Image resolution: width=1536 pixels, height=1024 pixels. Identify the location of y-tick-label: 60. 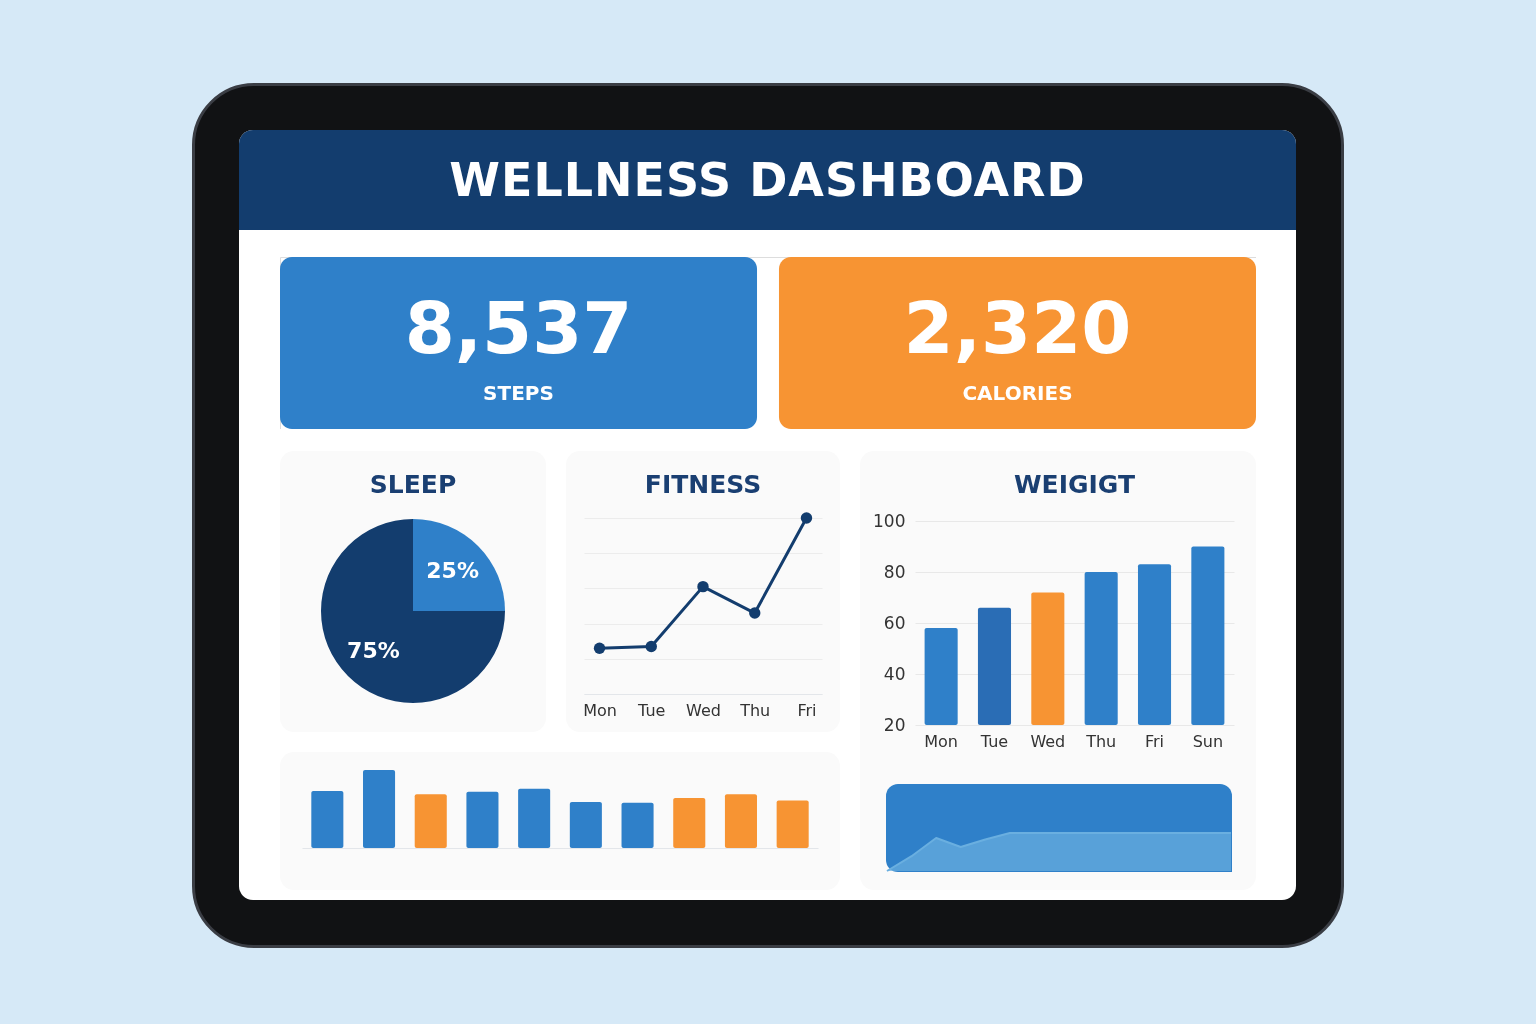
(894, 622).